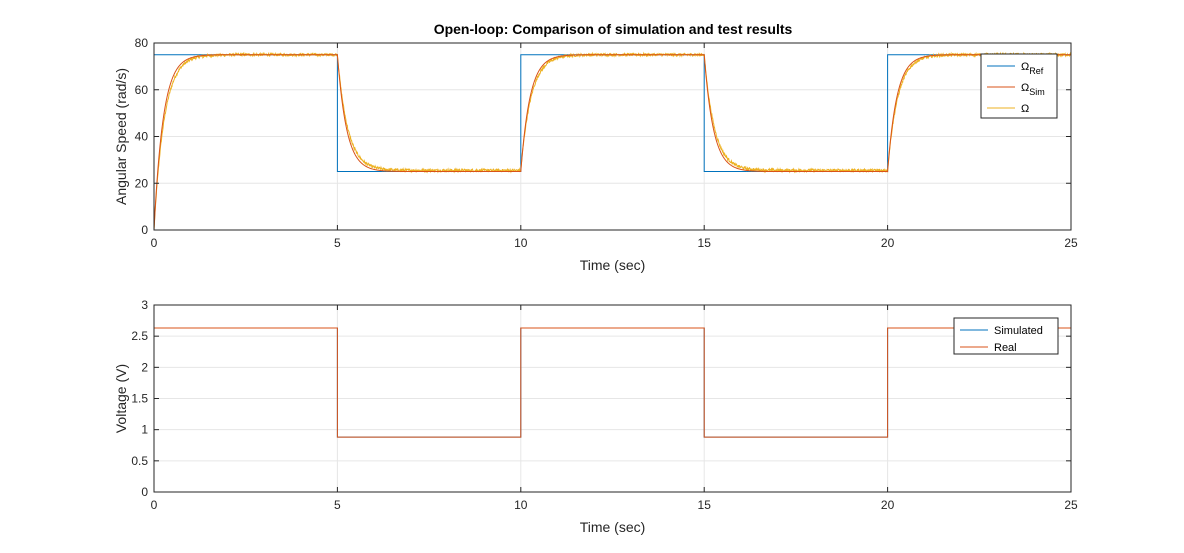  What do you see at coordinates (142, 183) in the screenshot?
I see `y-tick-label: 20` at bounding box center [142, 183].